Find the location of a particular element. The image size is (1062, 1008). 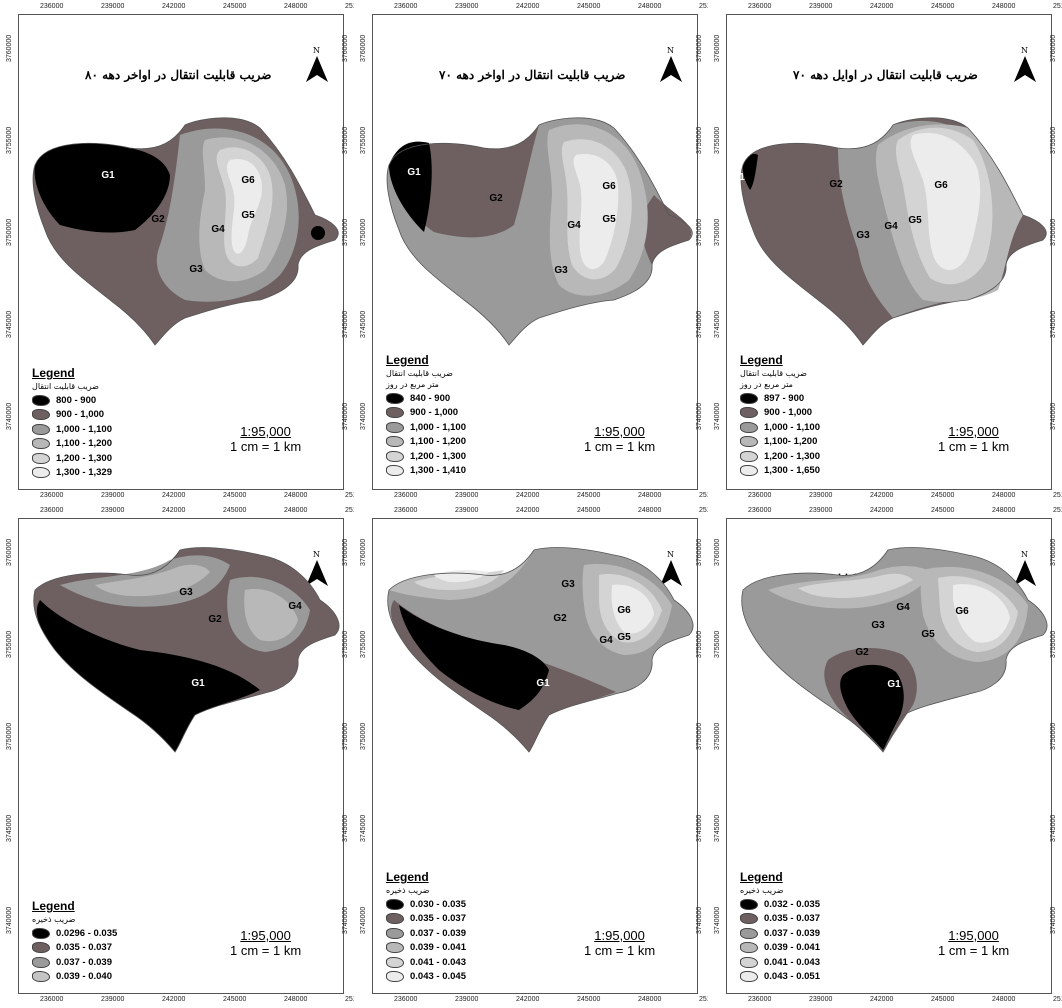

legend-item: 0.043 - 0.045 is located at coordinates (426, 977).